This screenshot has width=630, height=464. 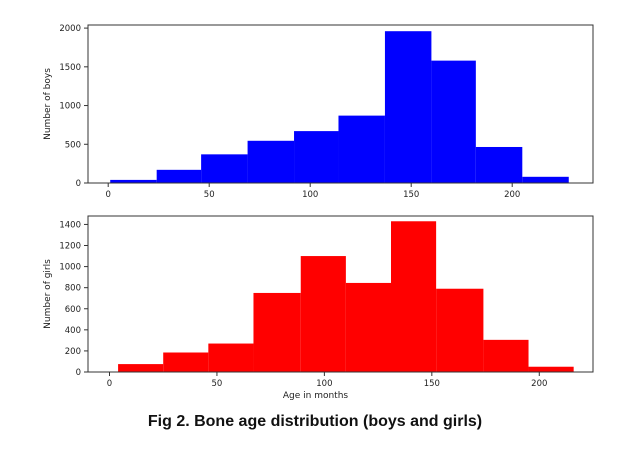 What do you see at coordinates (70, 268) in the screenshot?
I see `y-tick-label-2-1000: 1000` at bounding box center [70, 268].